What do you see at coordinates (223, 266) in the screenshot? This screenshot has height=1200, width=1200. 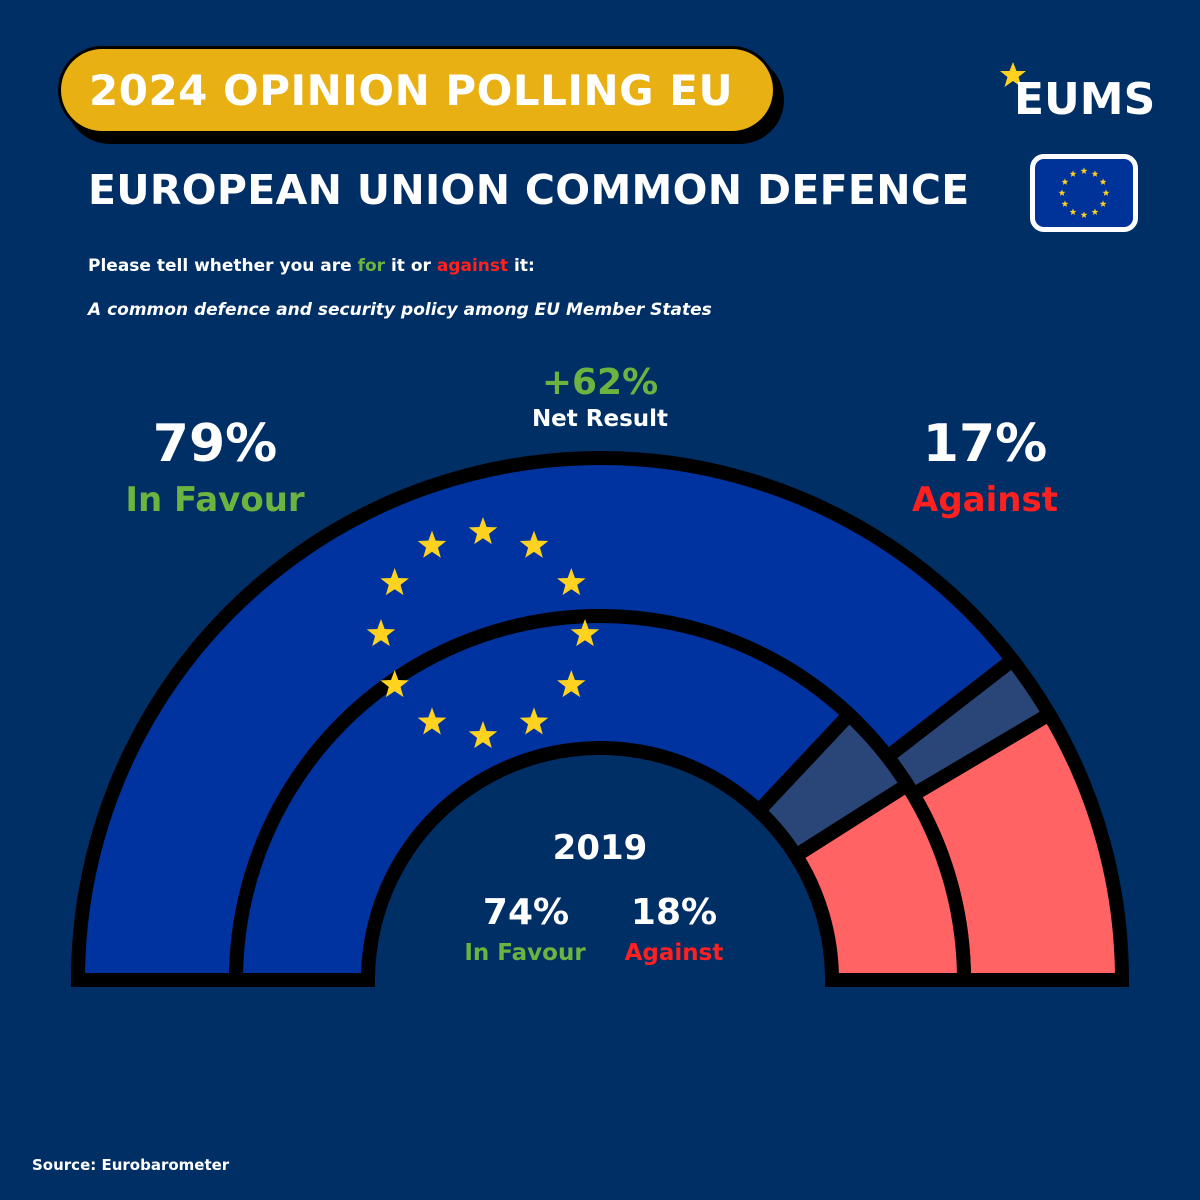 I see `question-prefix: Please tell whether you are` at bounding box center [223, 266].